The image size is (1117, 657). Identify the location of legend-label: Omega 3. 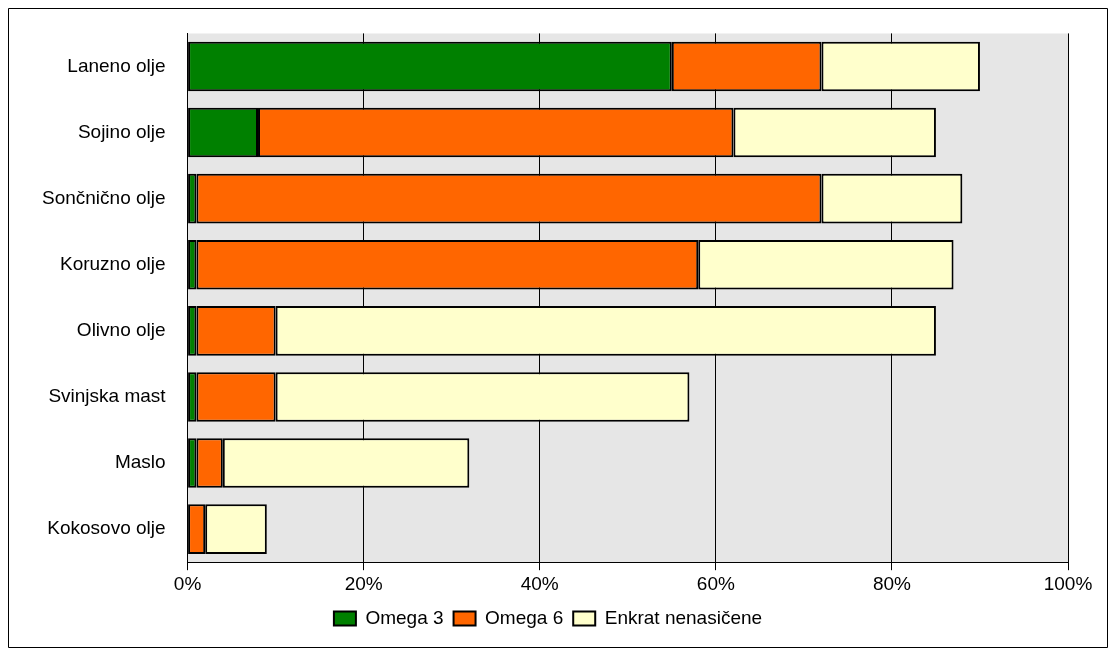
(404, 617).